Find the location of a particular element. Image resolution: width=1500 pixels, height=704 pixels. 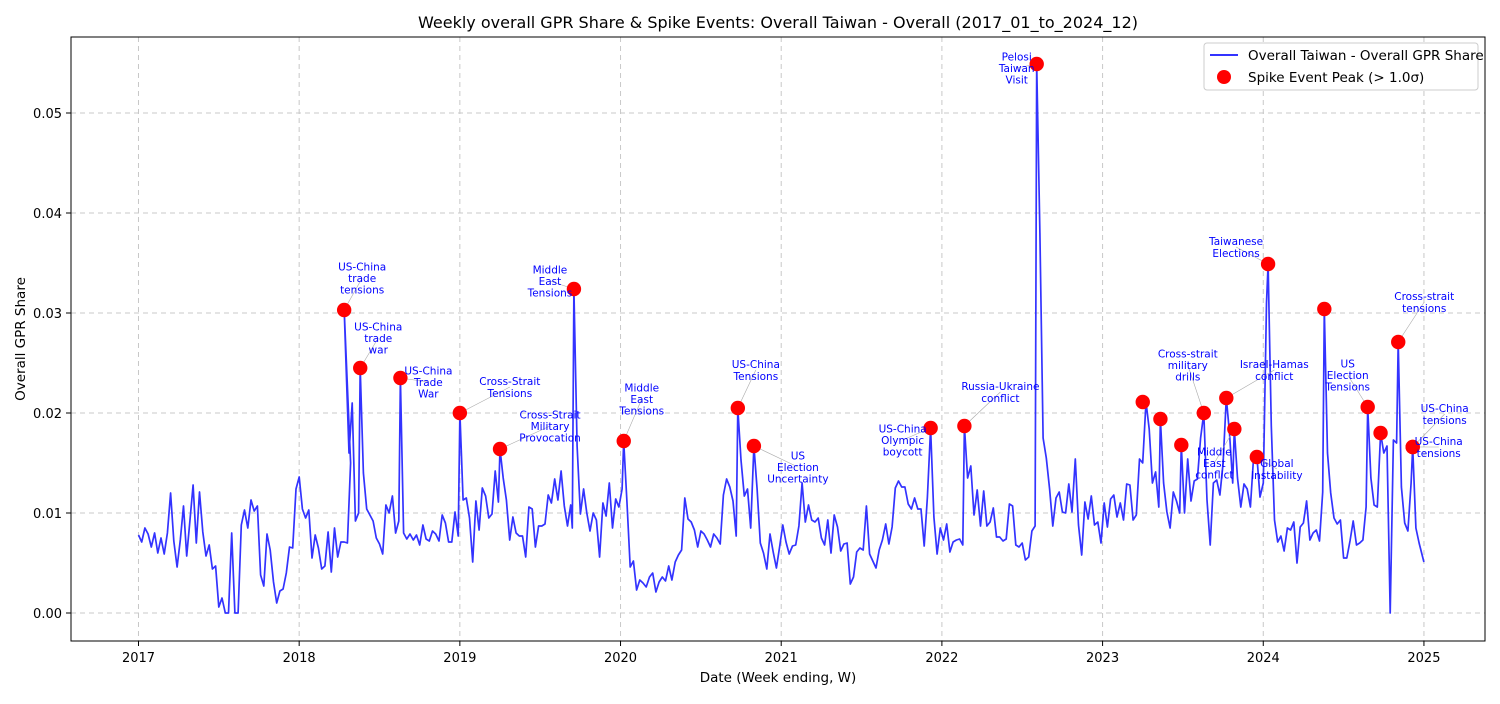

y-tick-label: 0.04 is located at coordinates (47, 214).